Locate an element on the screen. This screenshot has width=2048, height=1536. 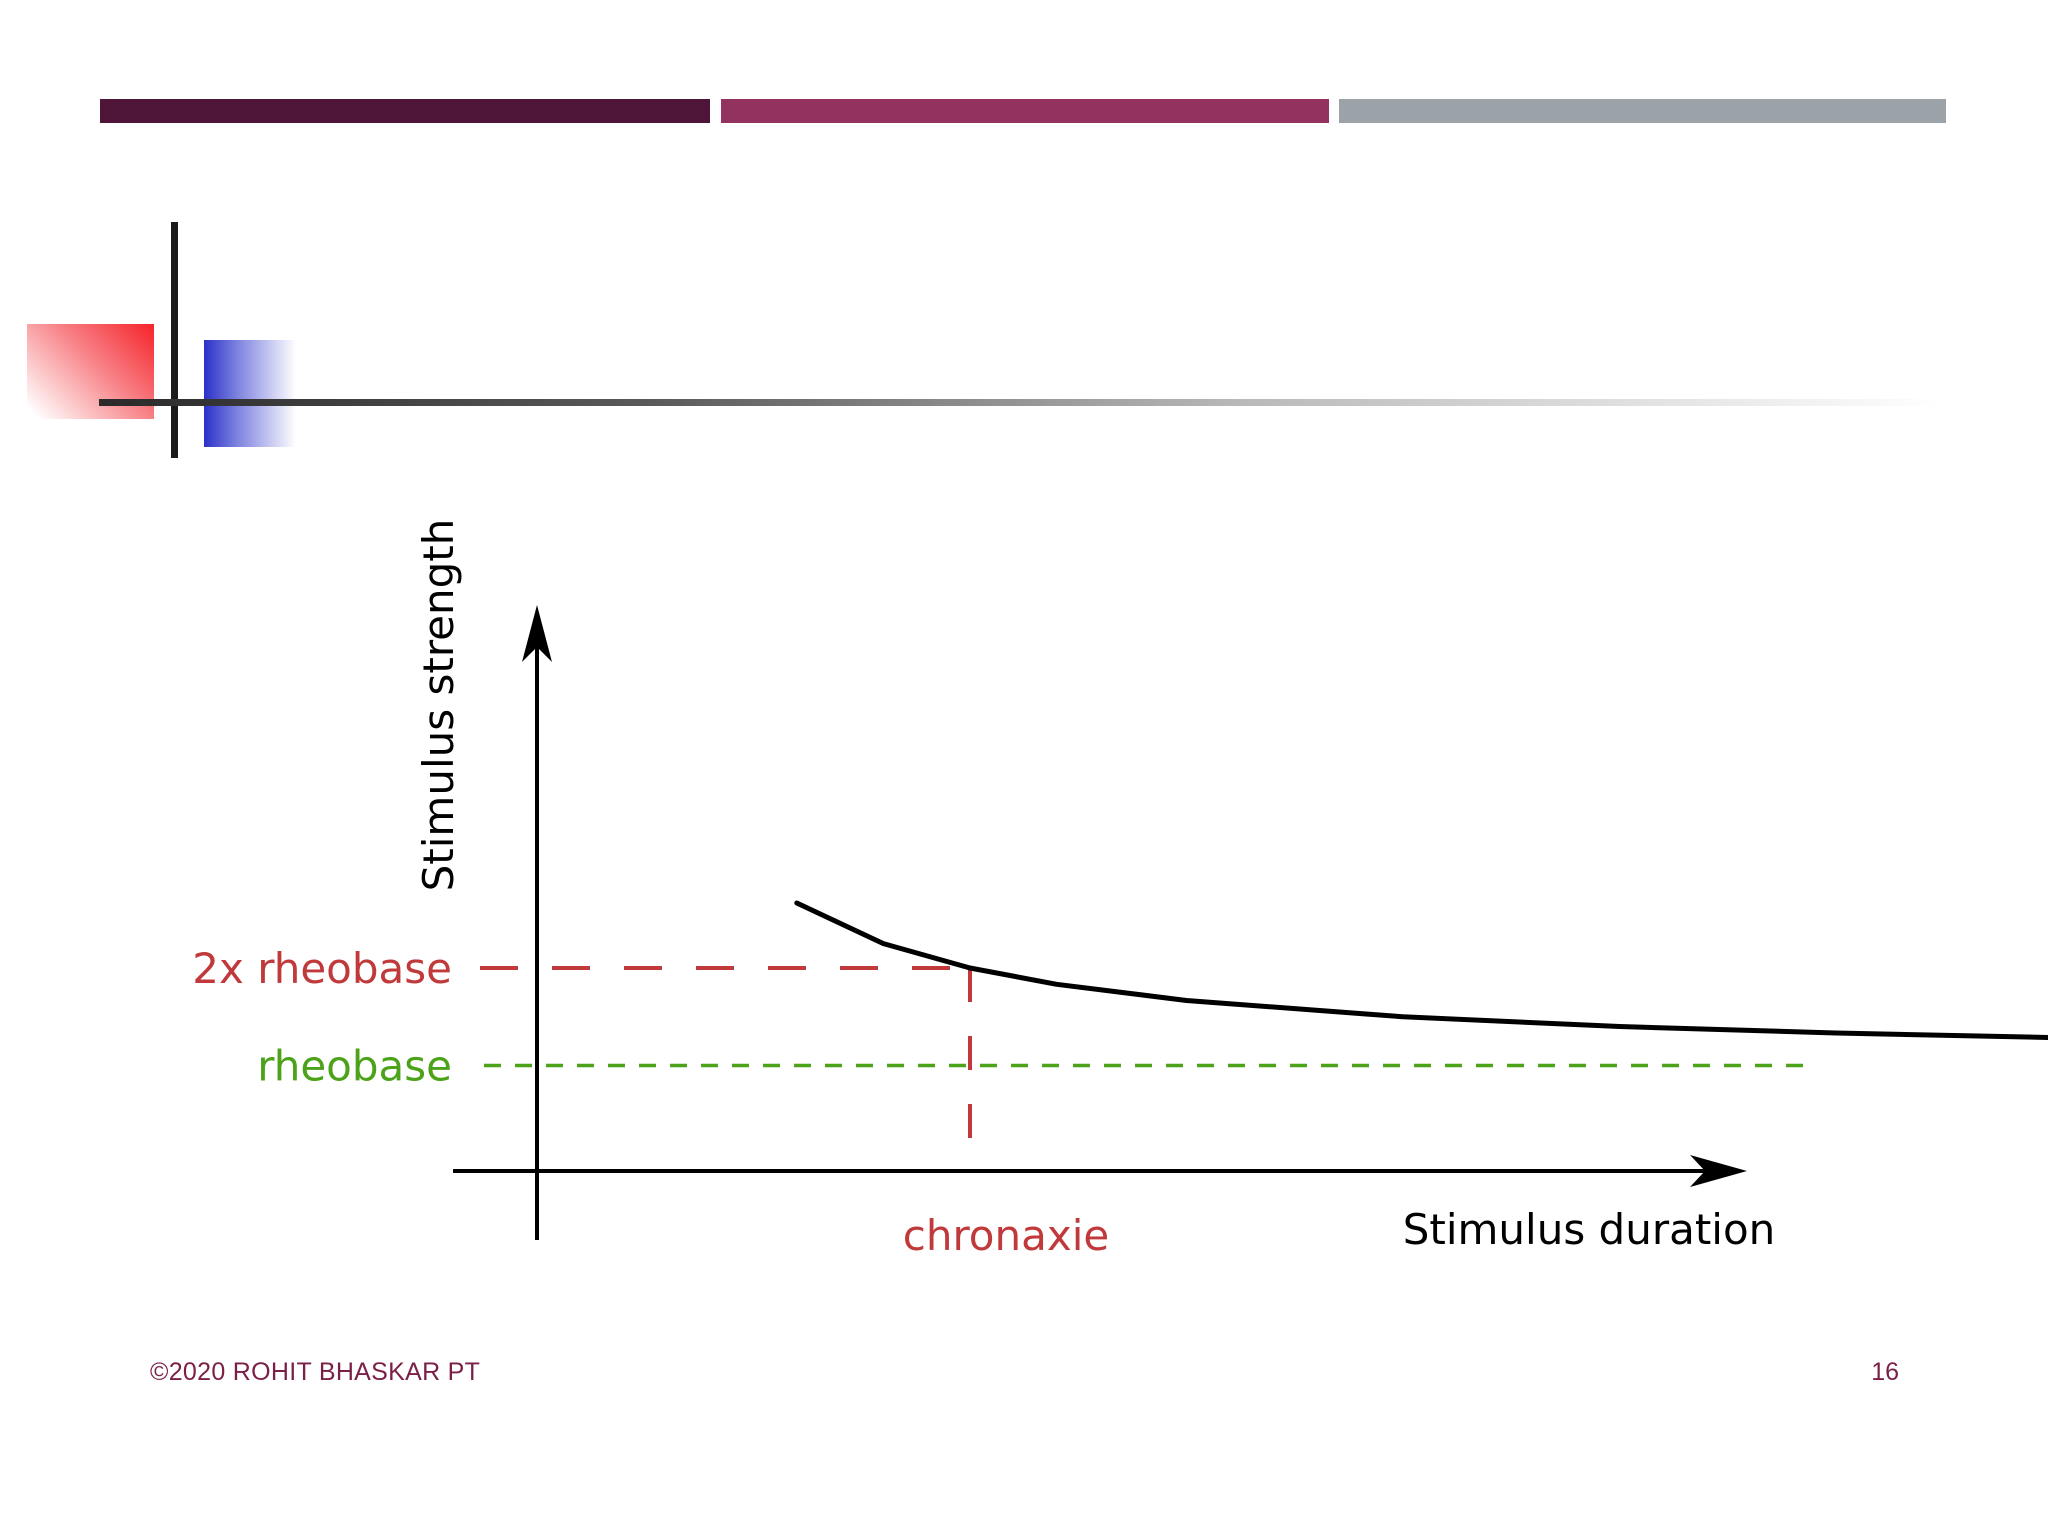
label-2x-rheobase: 2x rheobase is located at coordinates (322, 968).